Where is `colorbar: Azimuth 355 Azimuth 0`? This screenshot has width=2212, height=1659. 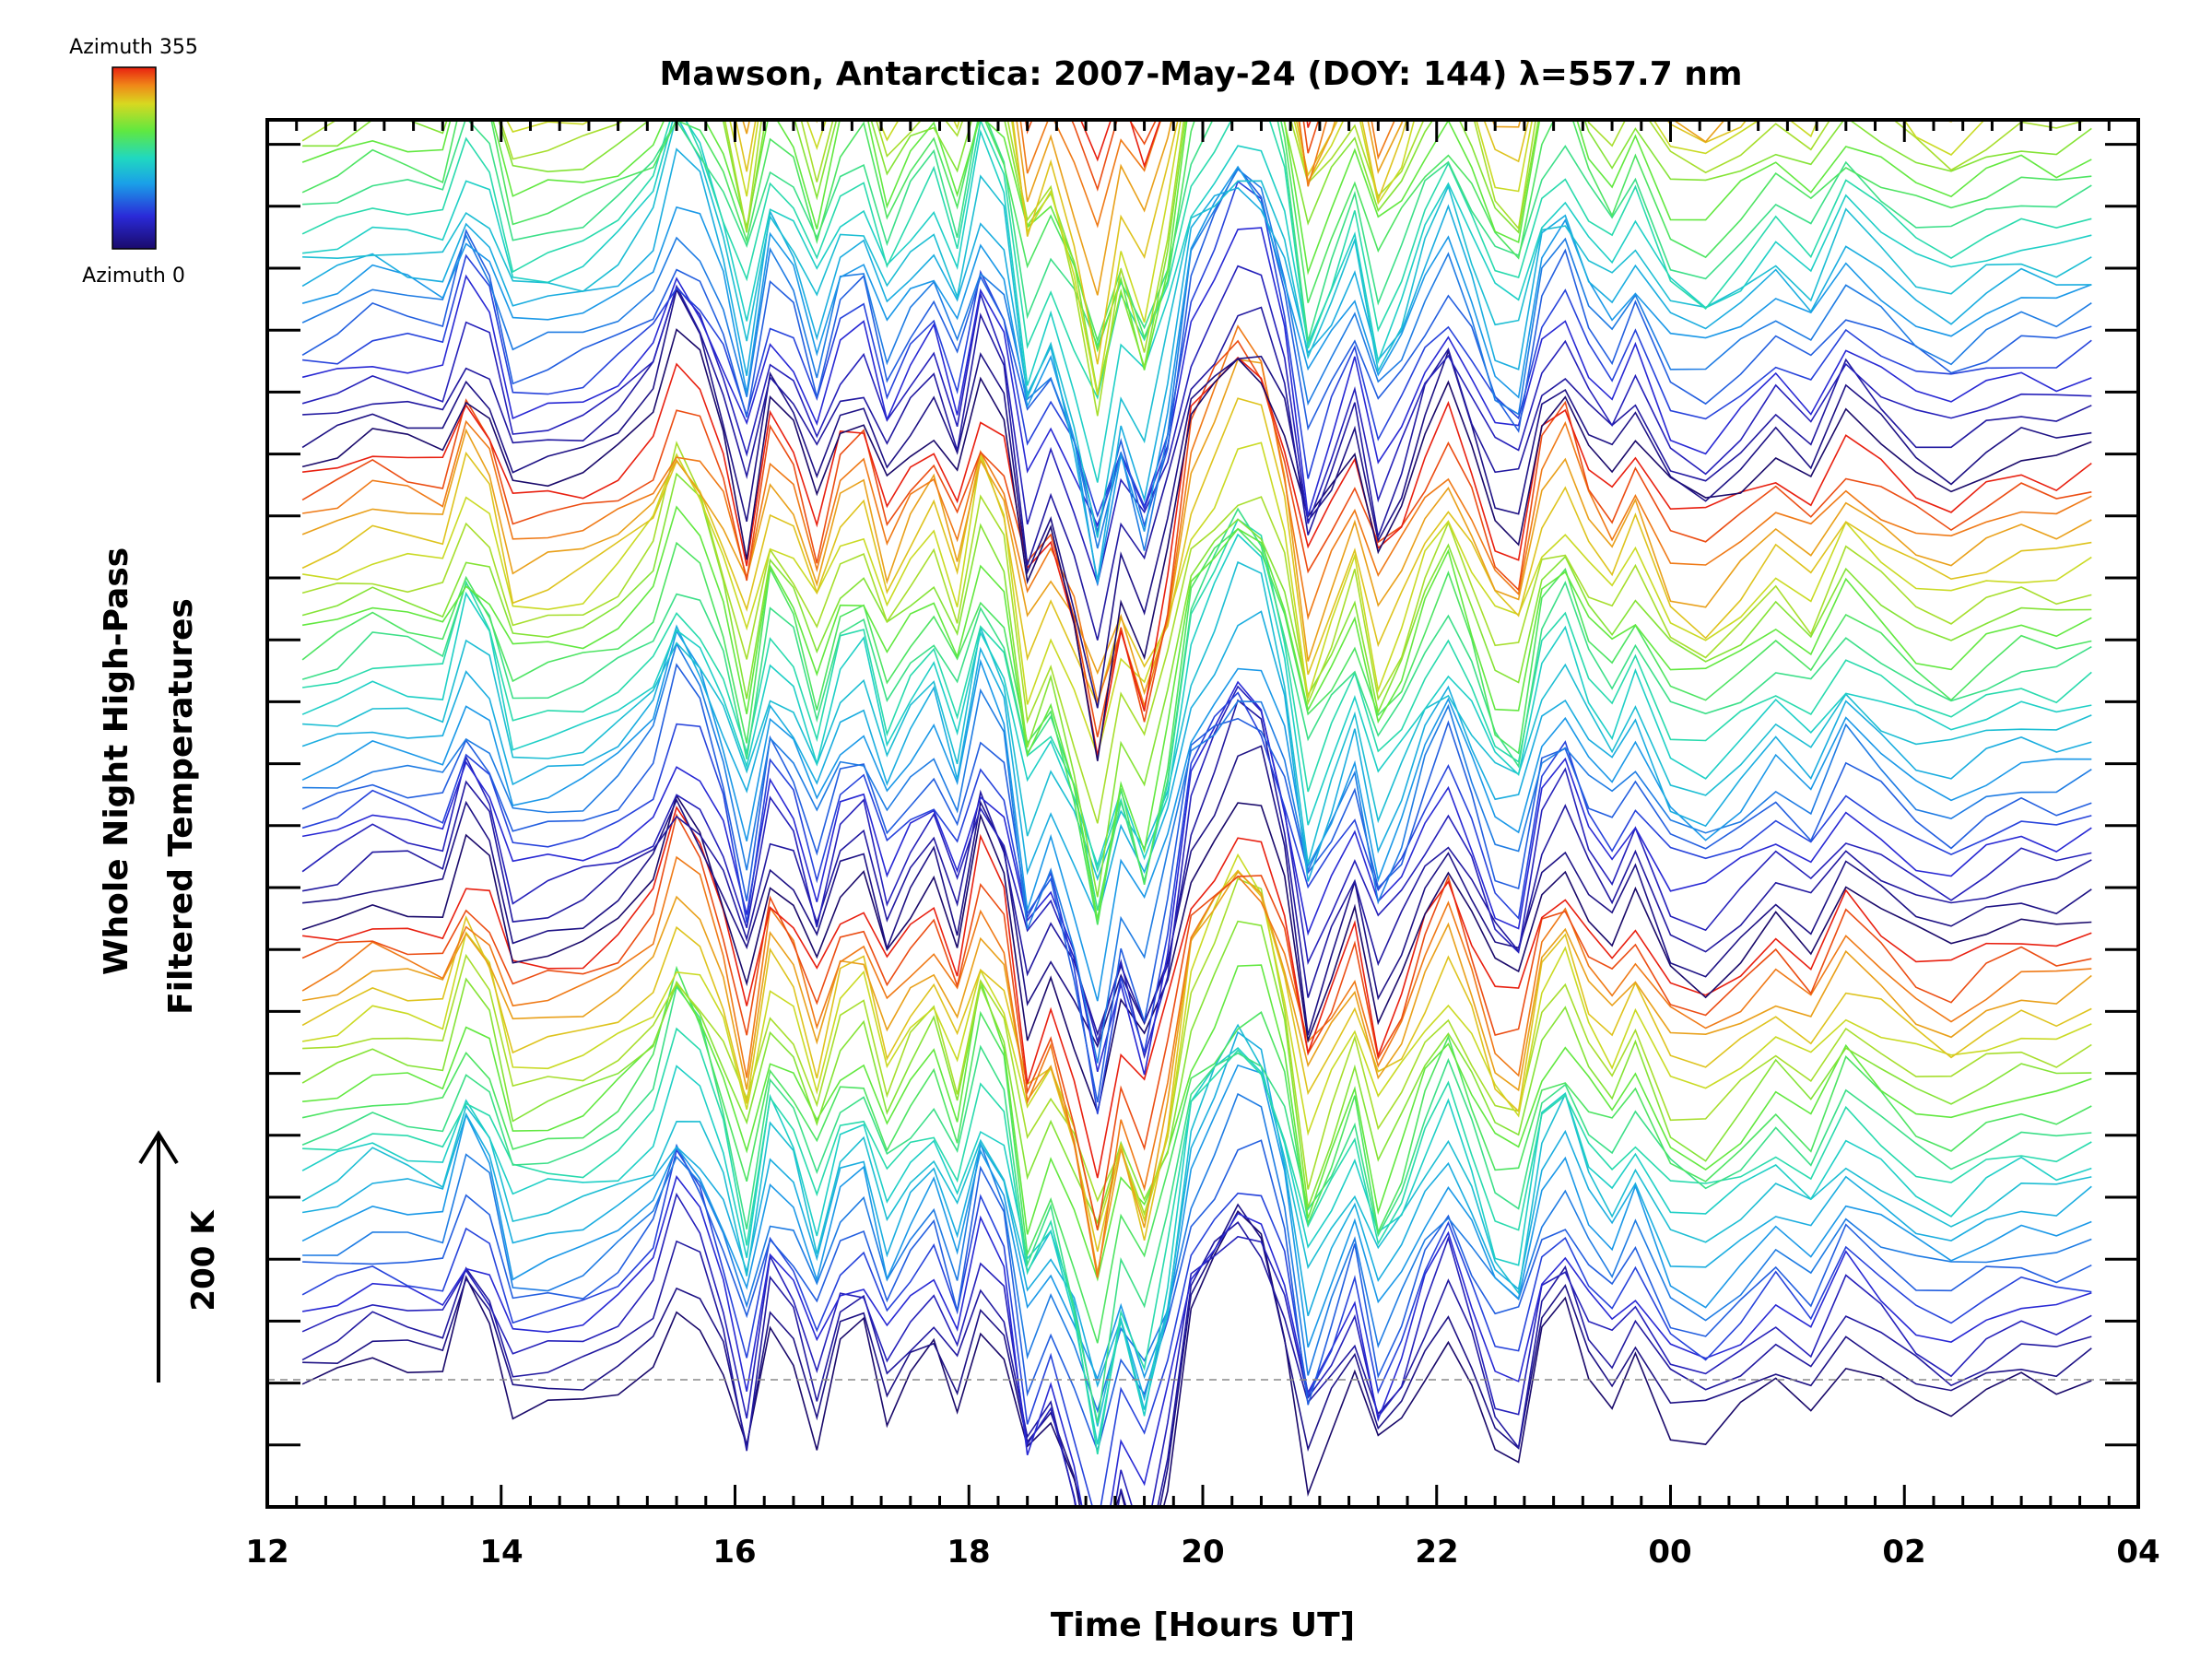
colorbar: Azimuth 355 Azimuth 0 is located at coordinates (133, 162).